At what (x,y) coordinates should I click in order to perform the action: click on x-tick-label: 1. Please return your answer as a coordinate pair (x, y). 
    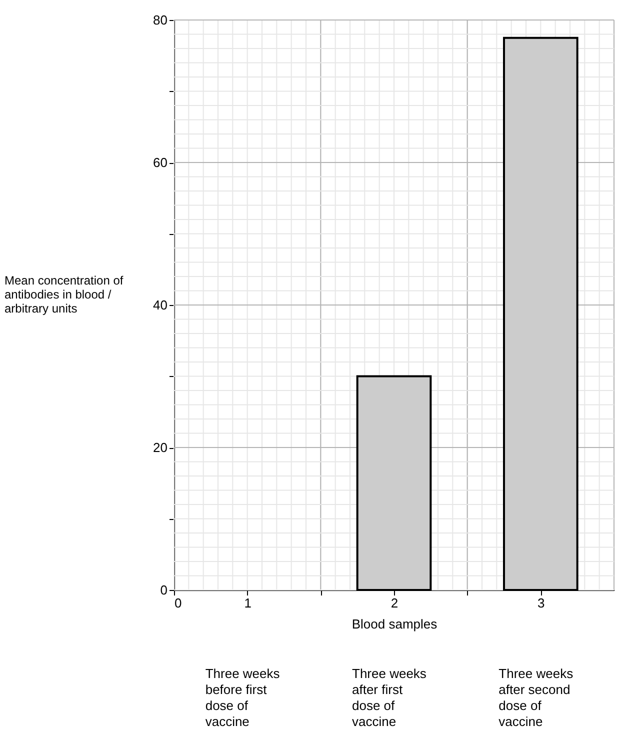
    Looking at the image, I should click on (248, 603).